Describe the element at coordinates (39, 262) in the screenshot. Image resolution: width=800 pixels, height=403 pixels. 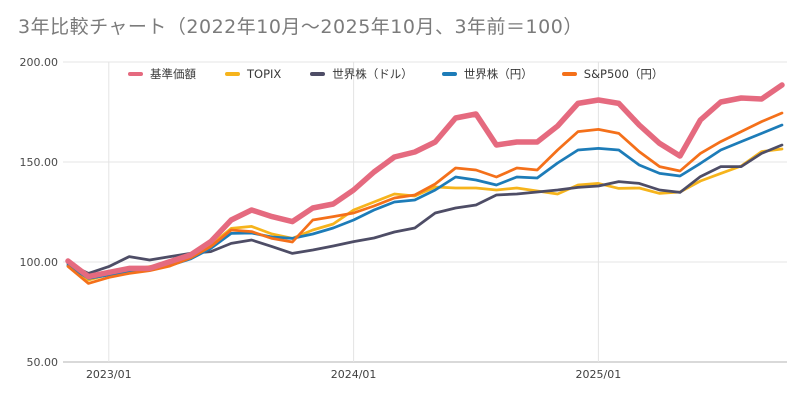
I see `y-axis-tick-label: 100.00` at that location.